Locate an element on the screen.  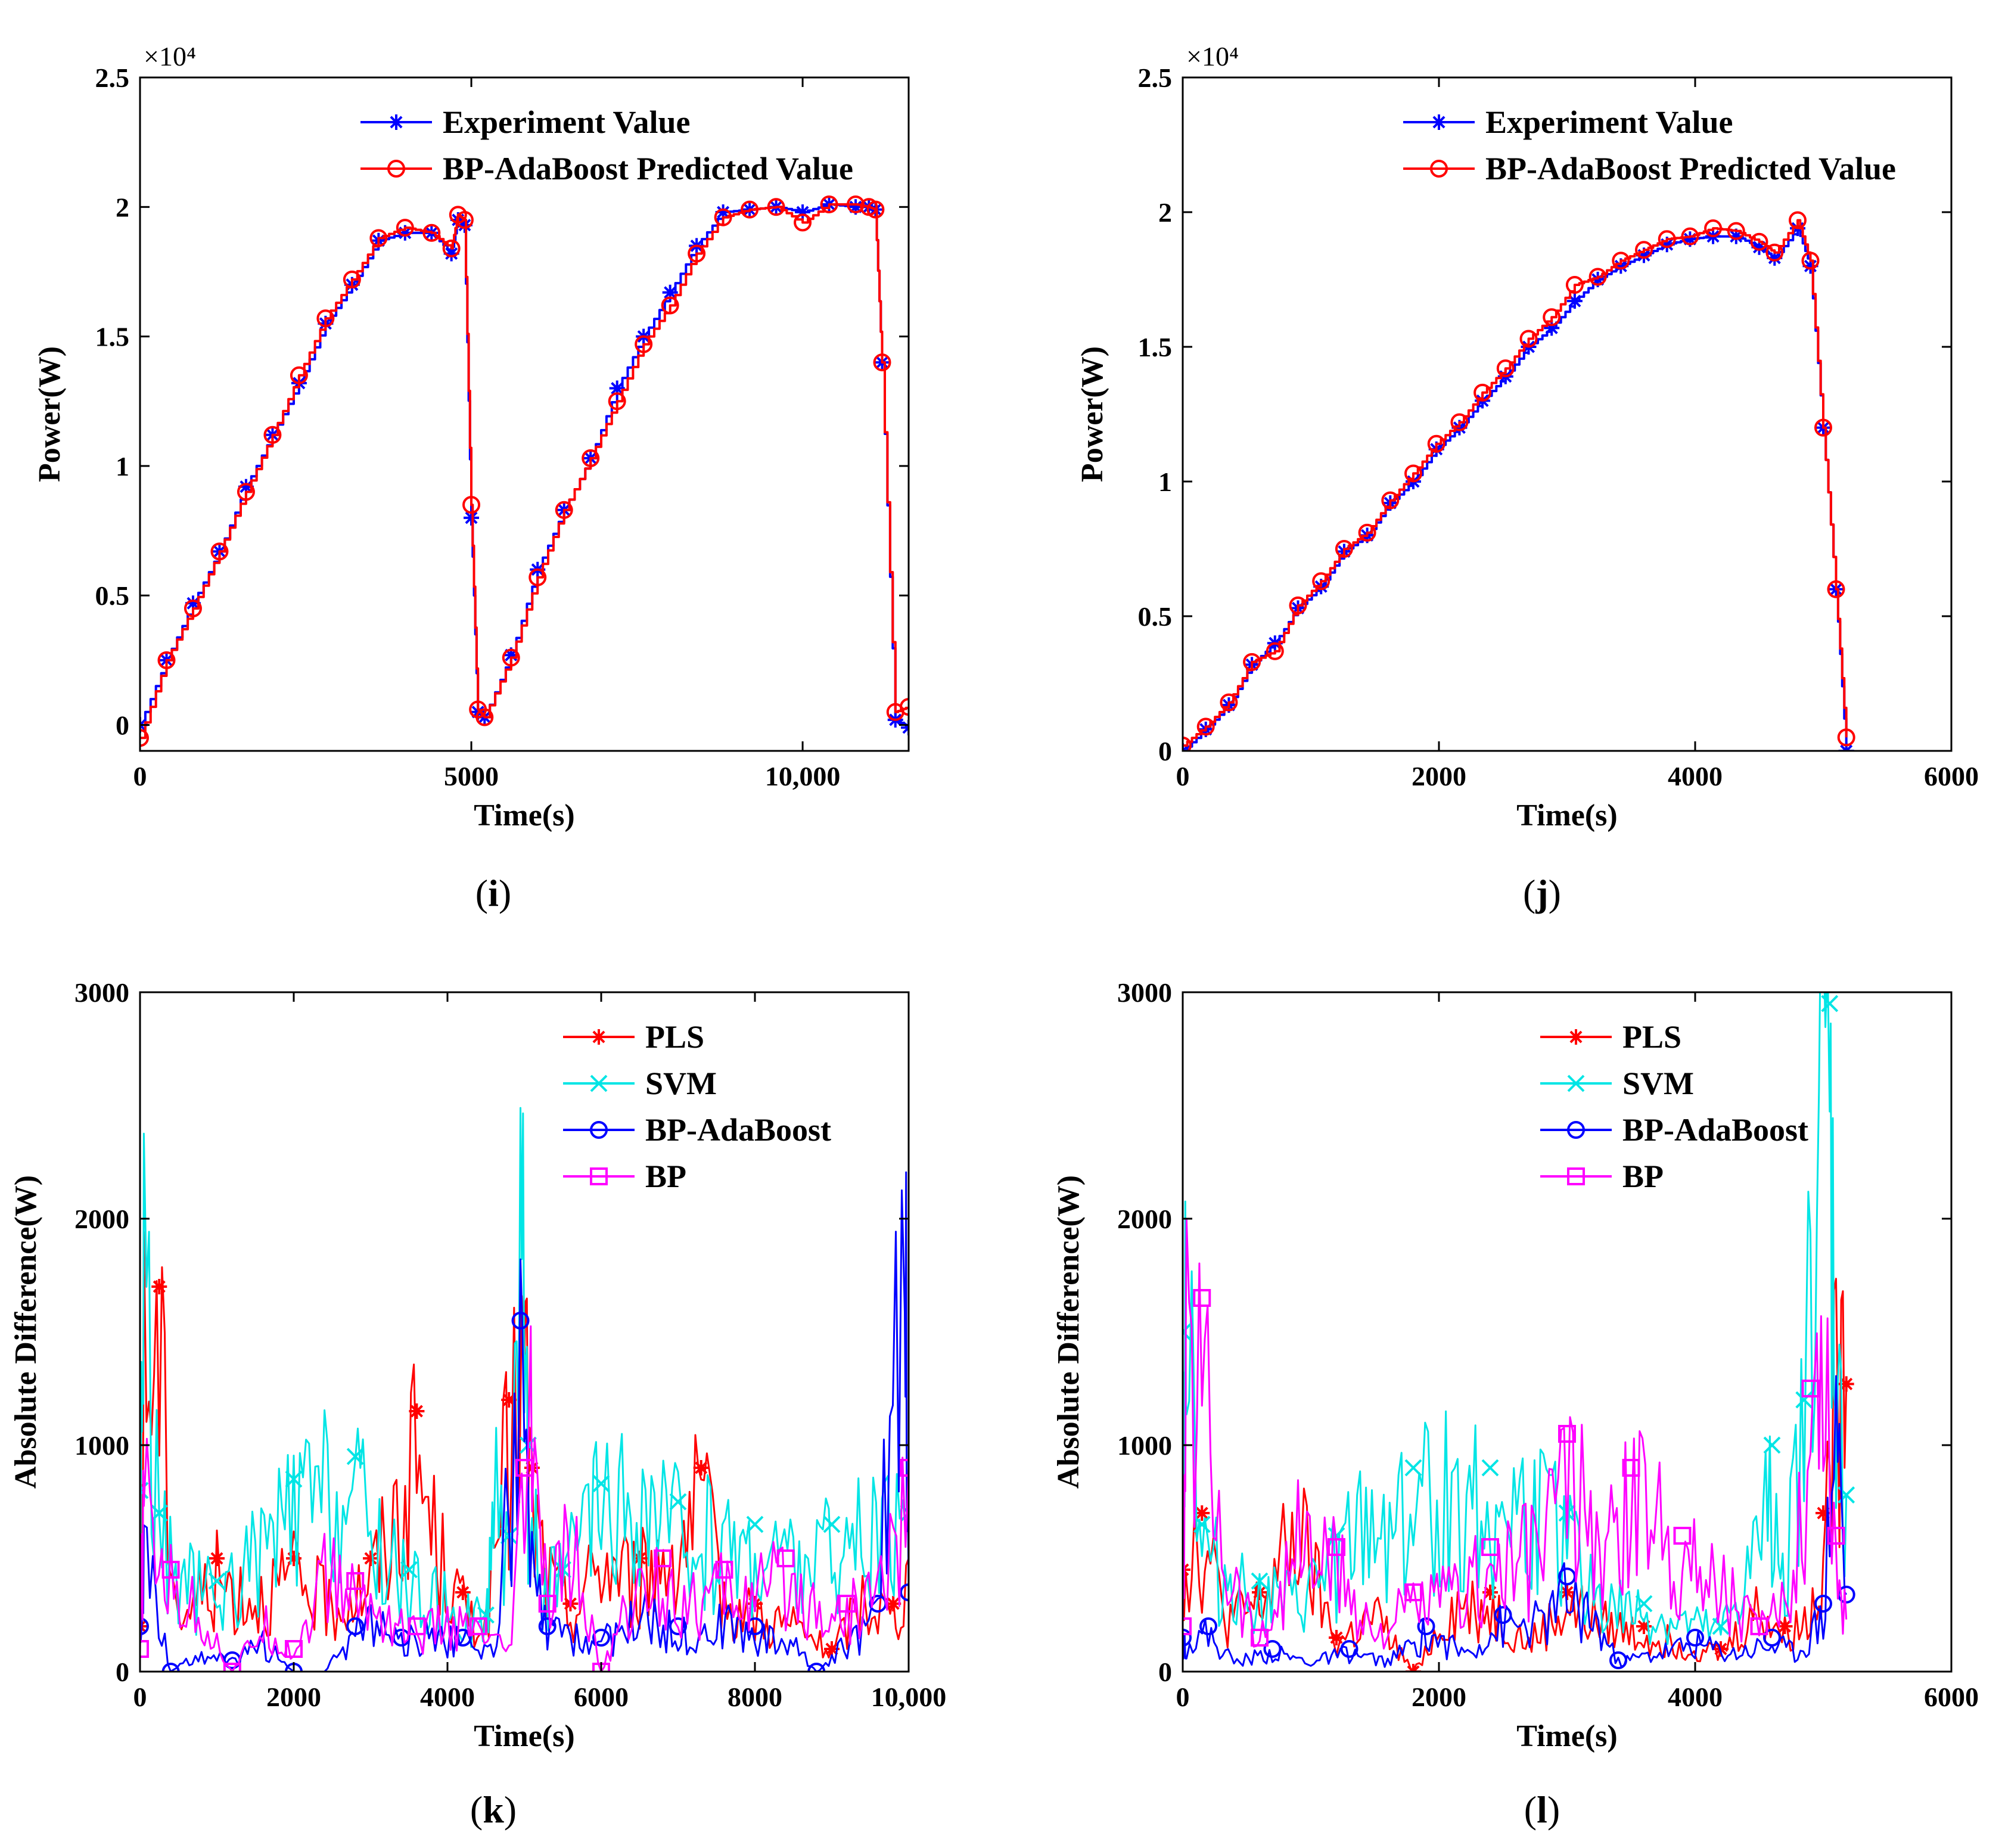
y-tick-label: 2.5 is located at coordinates (1155, 78).